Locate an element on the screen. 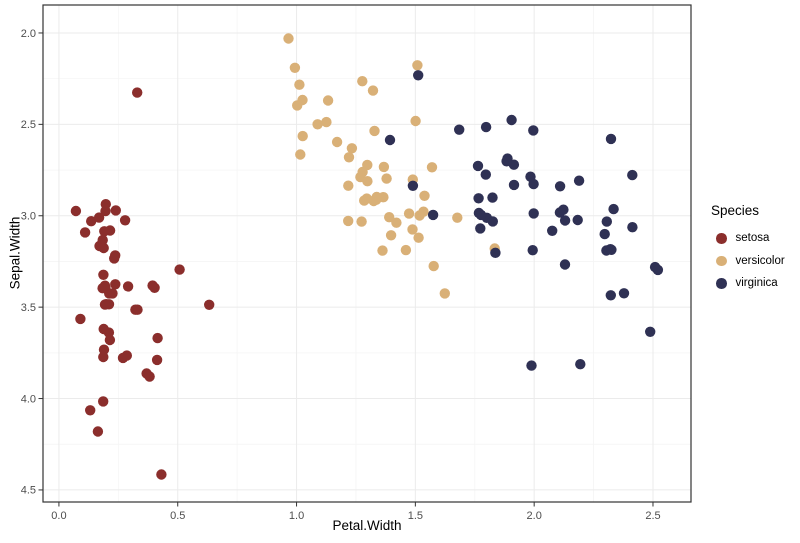  x-tick-label: 2.0 is located at coordinates (534, 516).